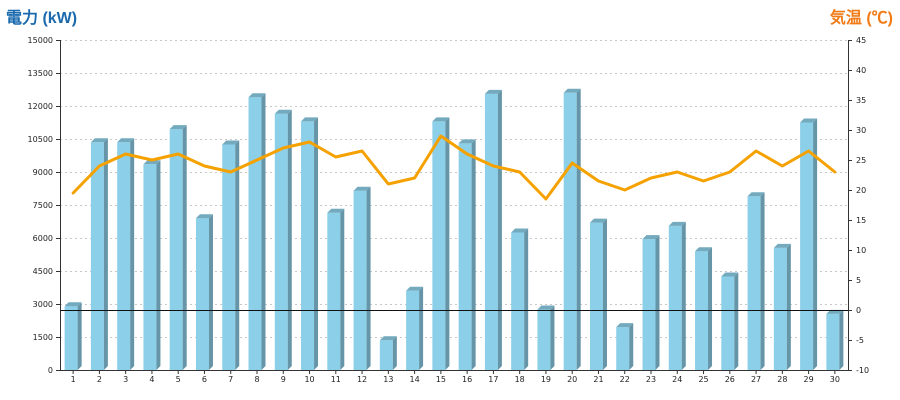 This screenshot has height=400, width=900. I want to click on x-tick-label: 20, so click(572, 379).